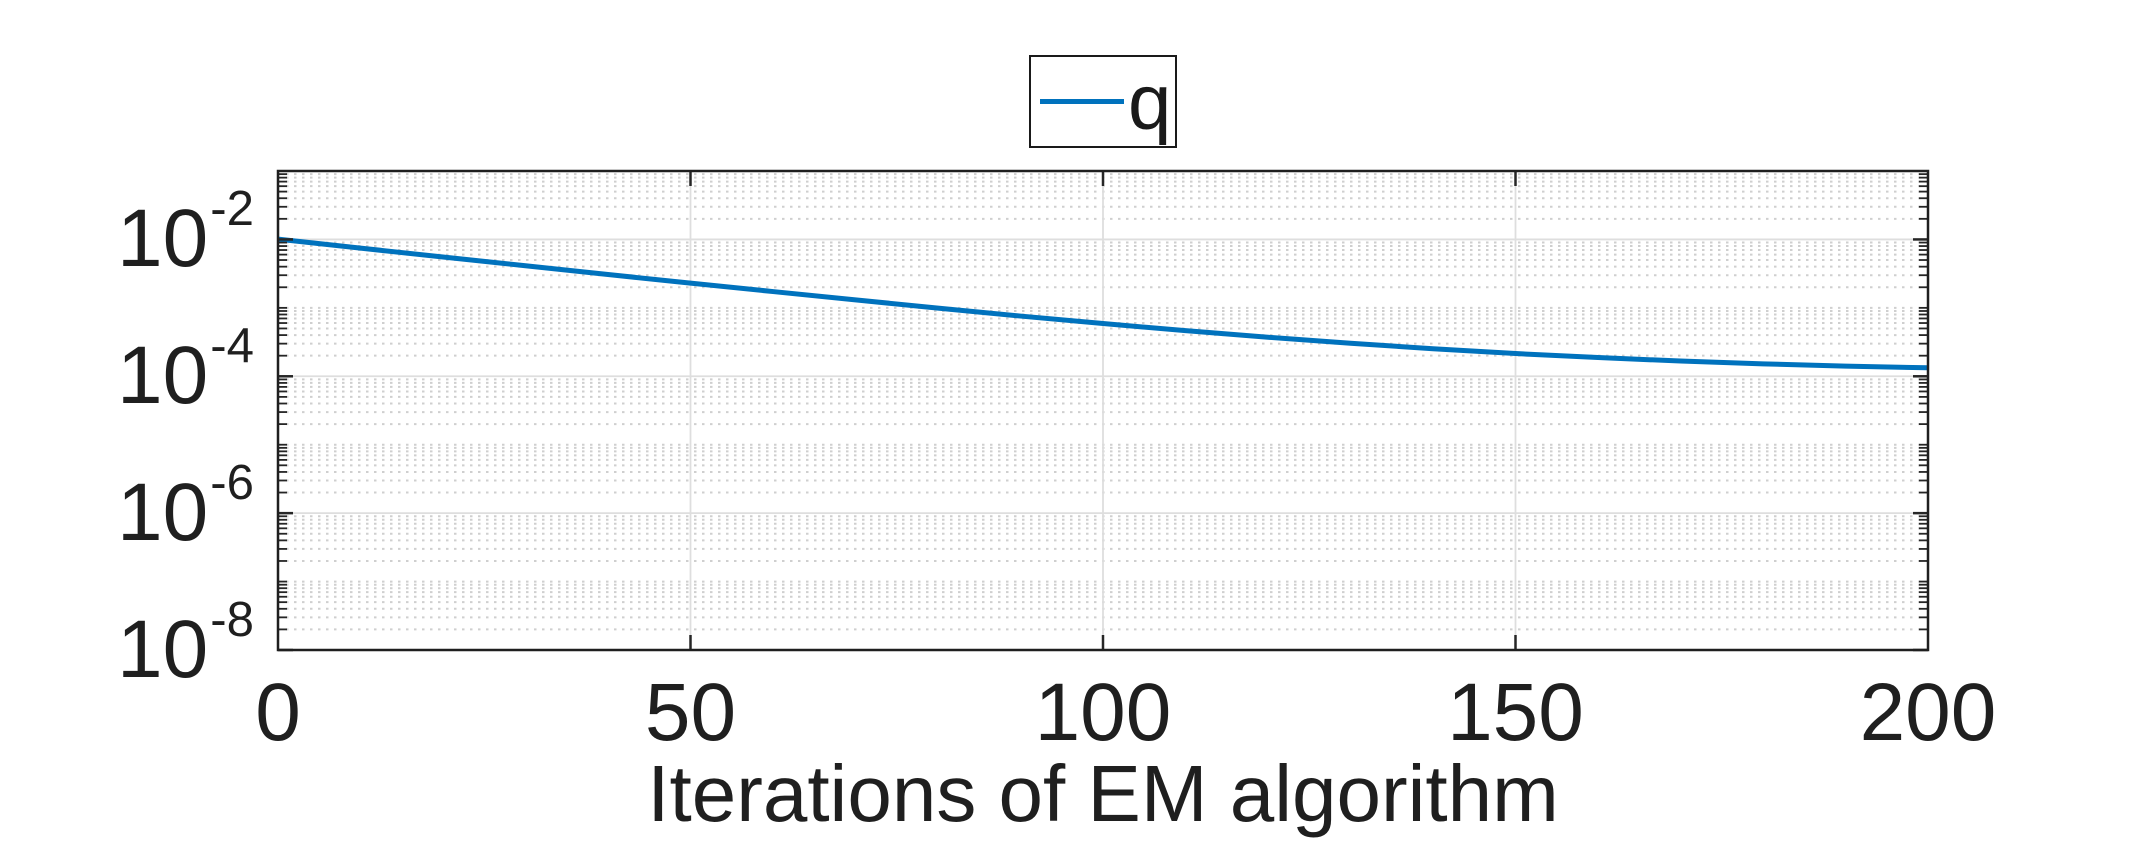 The width and height of the screenshot is (2133, 848). I want to click on legend: q, so click(1103, 101).